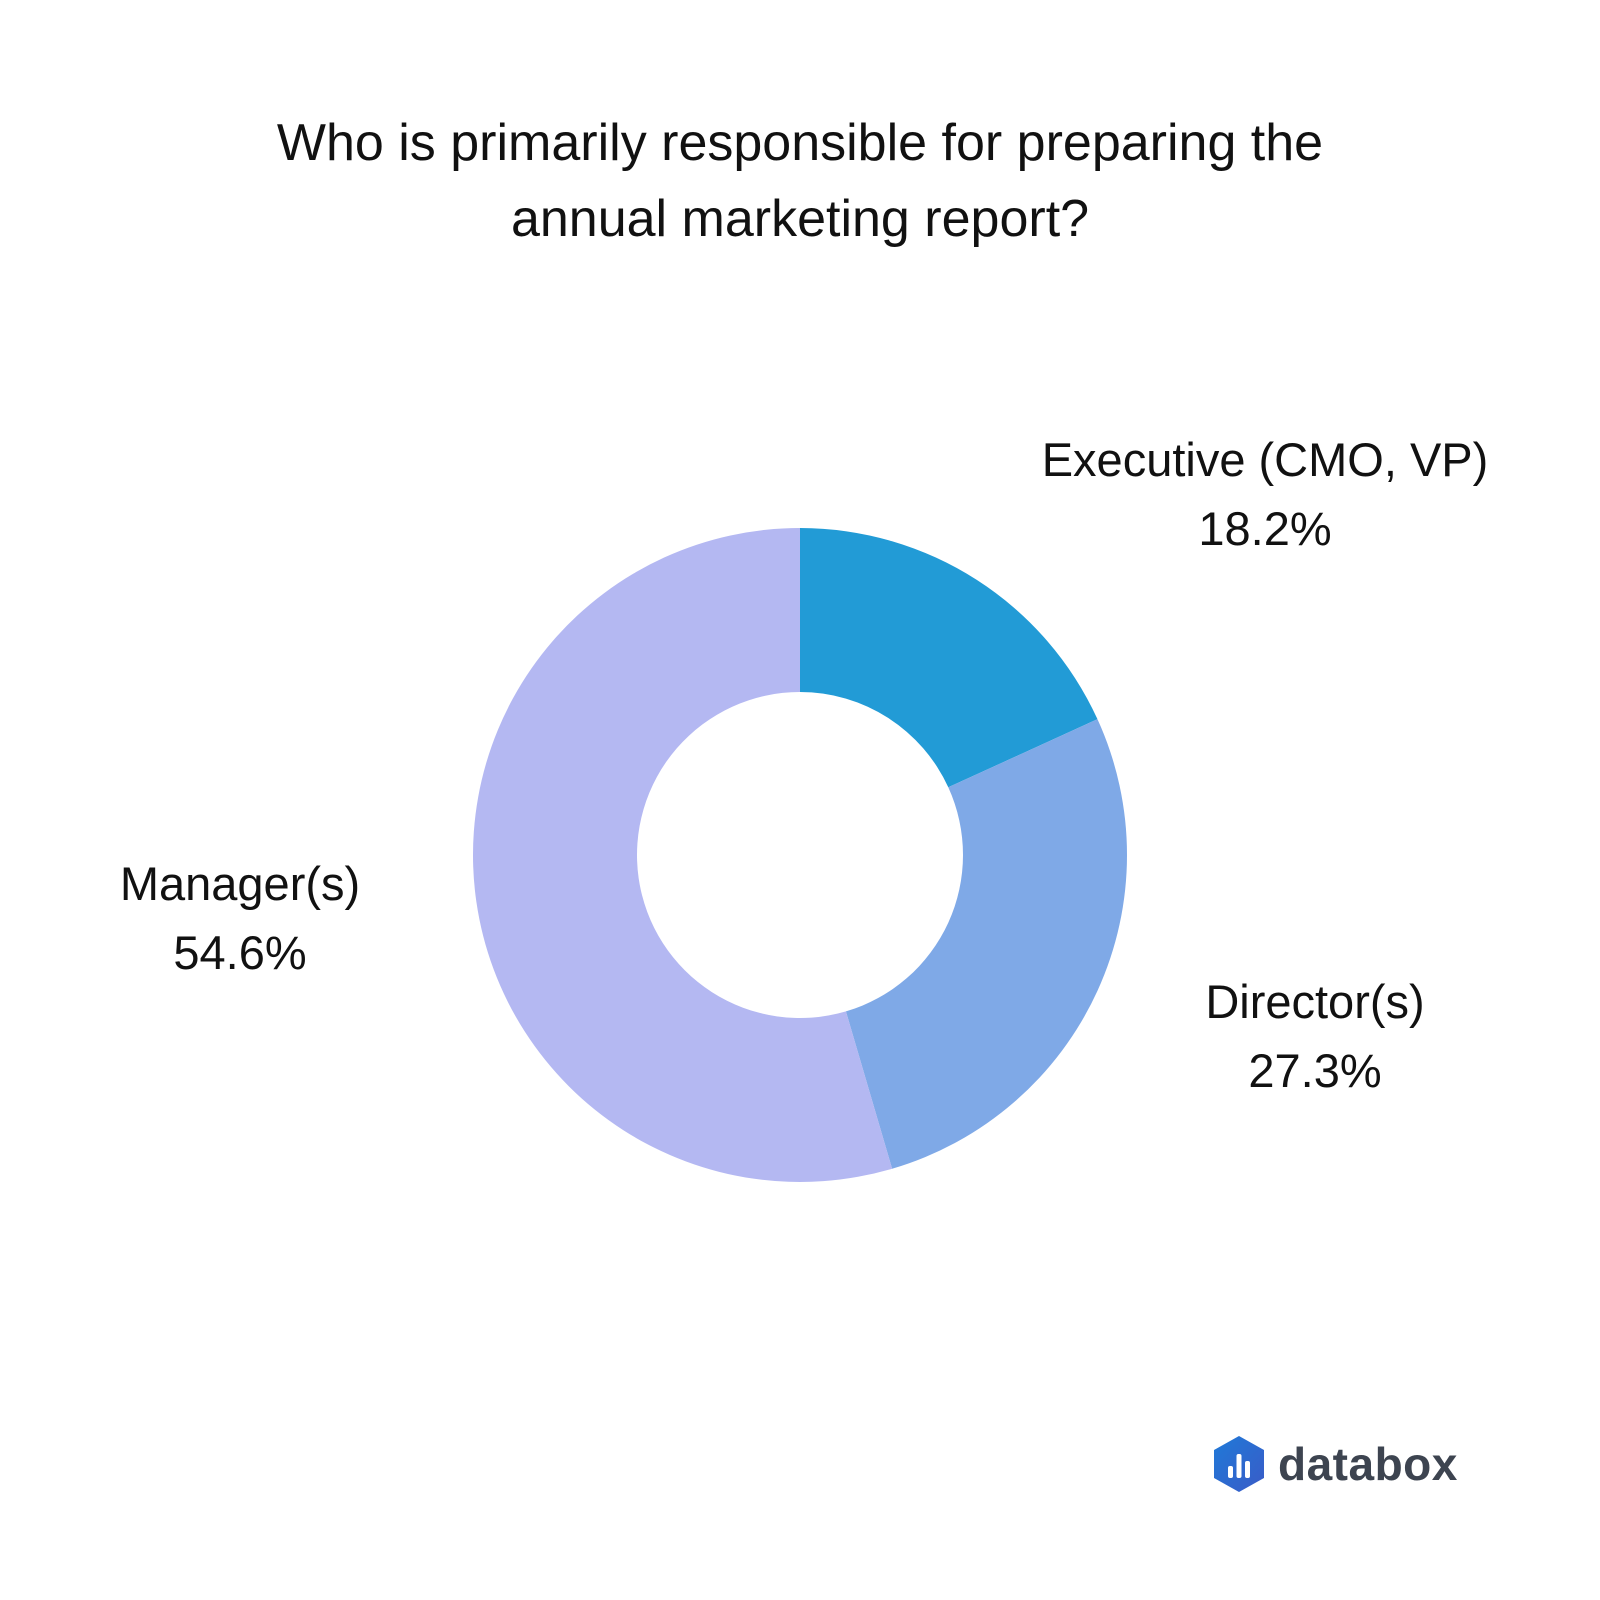 The image size is (1600, 1600). I want to click on slice-label-manager-value: 54.6%, so click(239, 952).